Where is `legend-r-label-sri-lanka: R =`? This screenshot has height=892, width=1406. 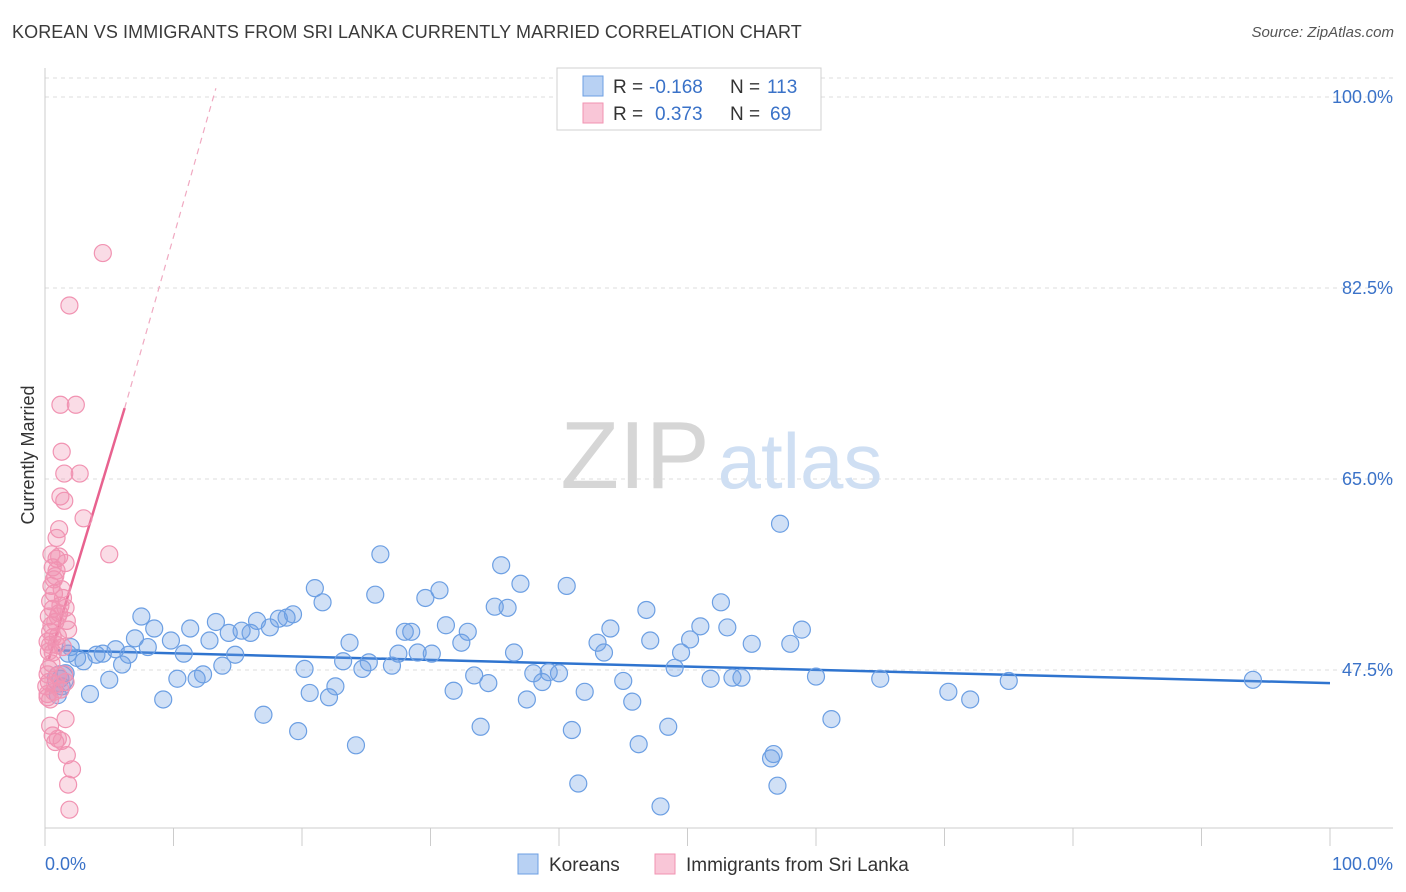
legend-r-label-sri-lanka: R = is located at coordinates (628, 114).